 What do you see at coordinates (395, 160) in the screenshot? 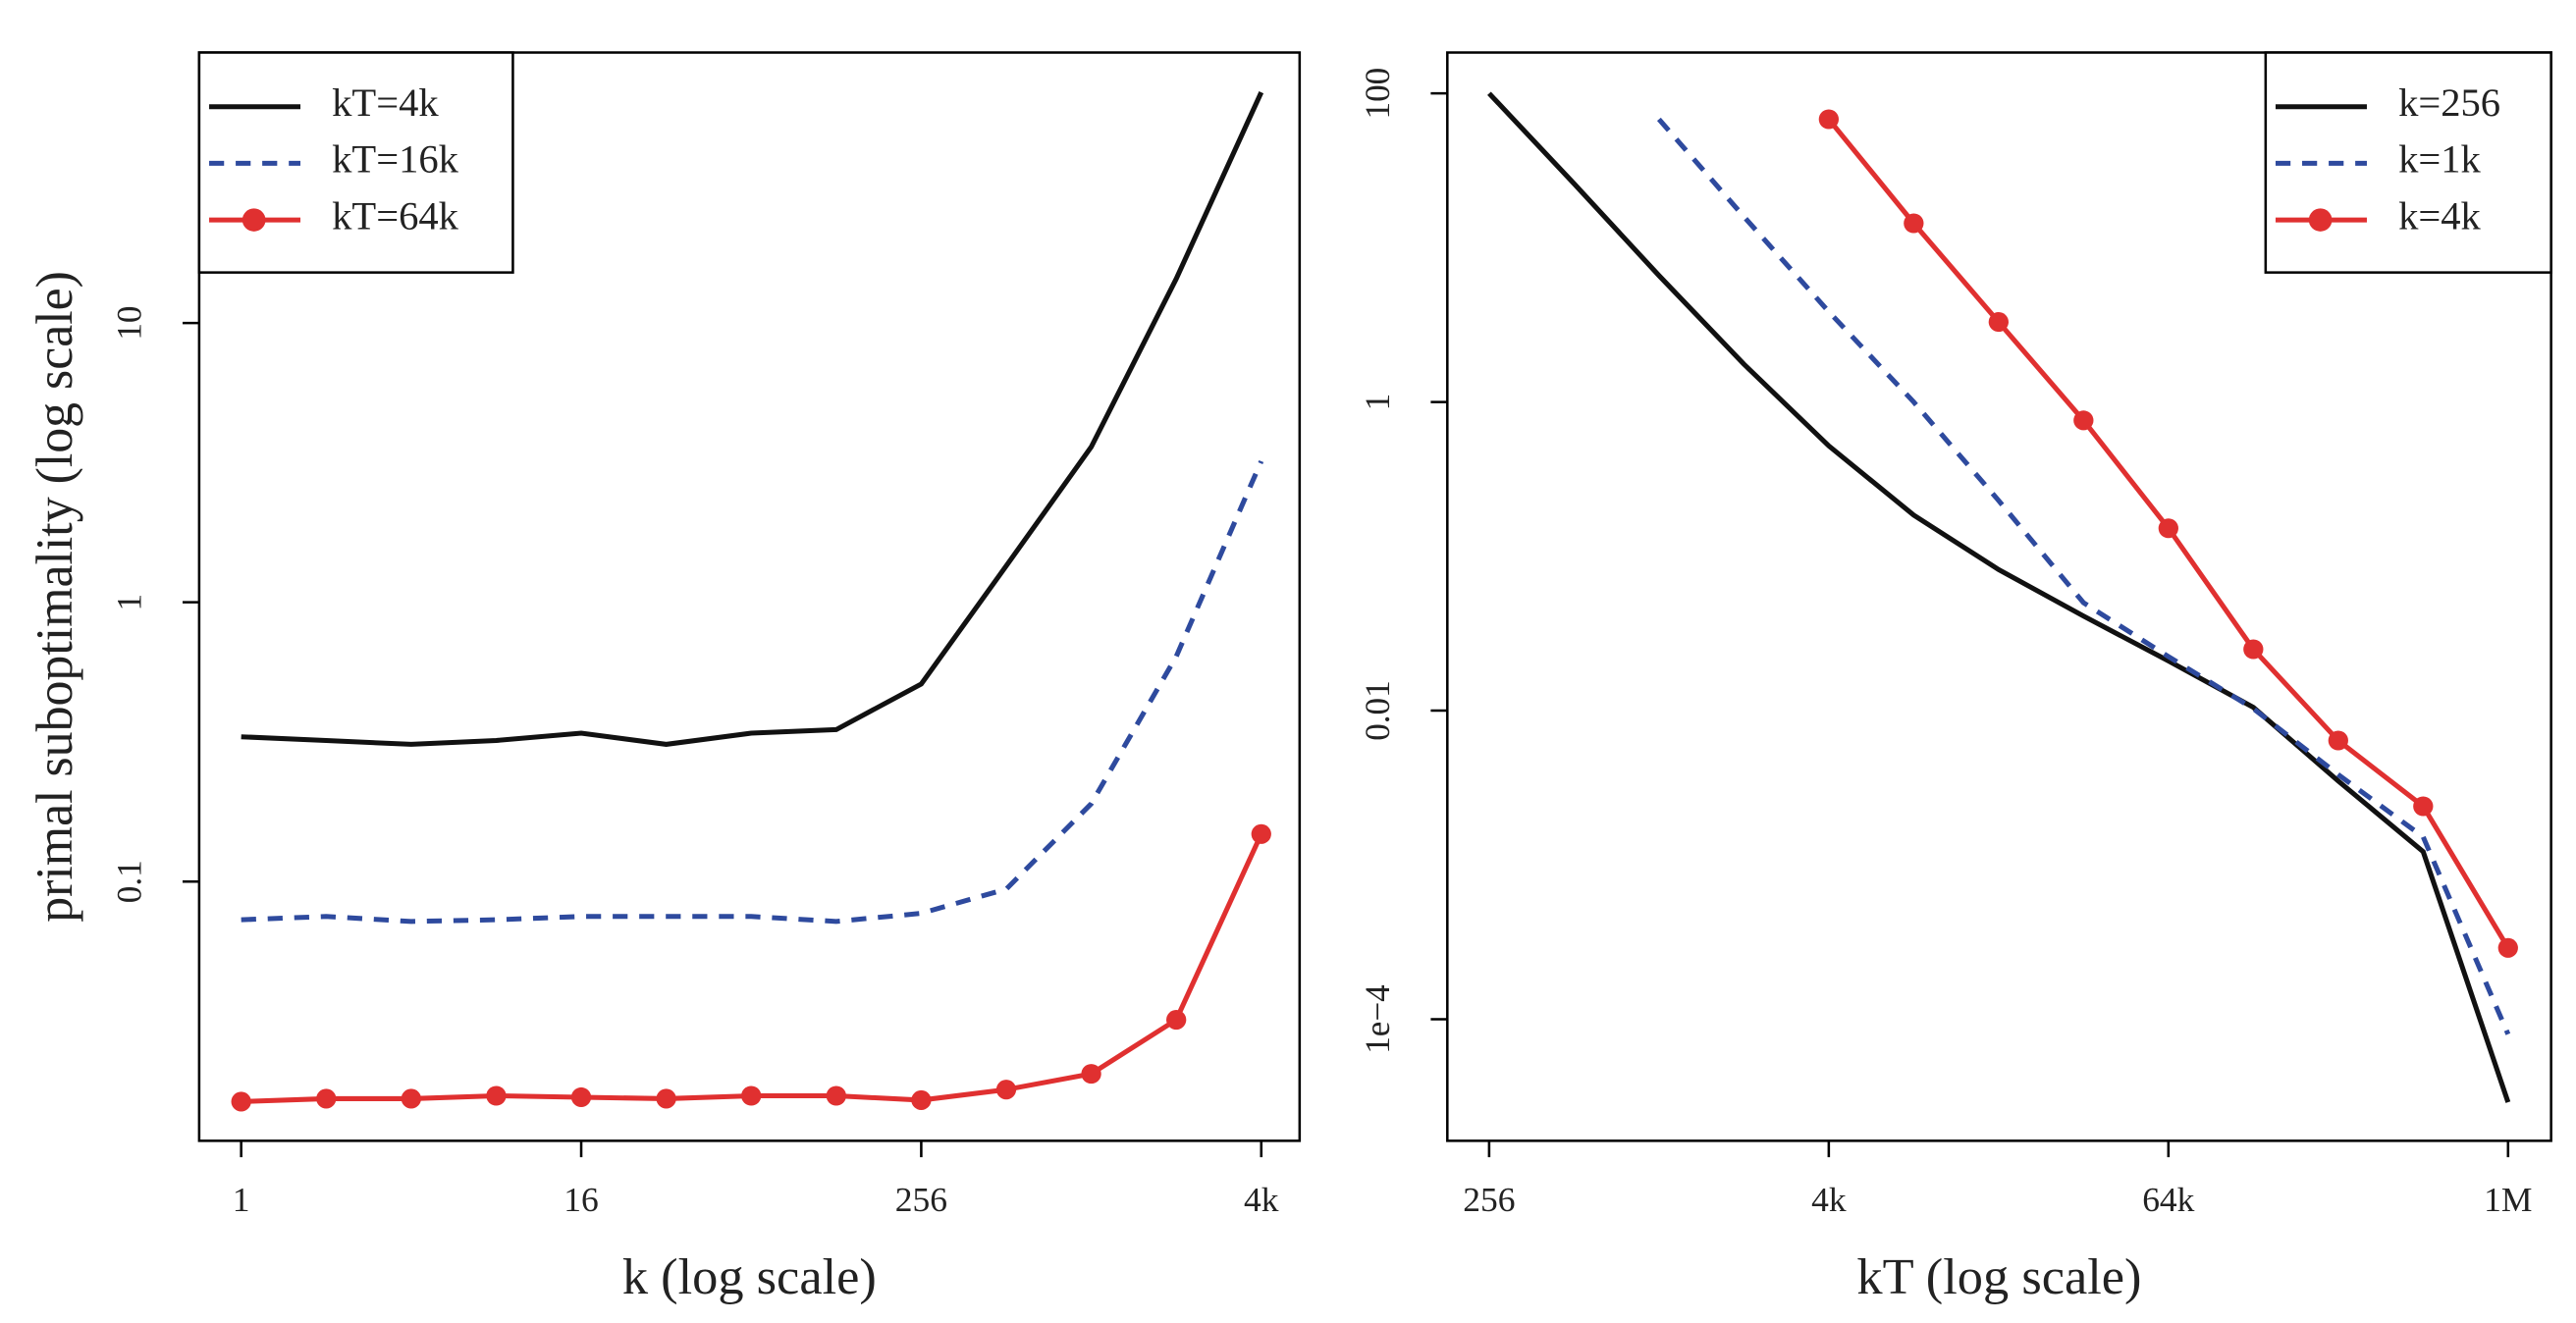
I see `legend-label: kT=16k` at bounding box center [395, 160].